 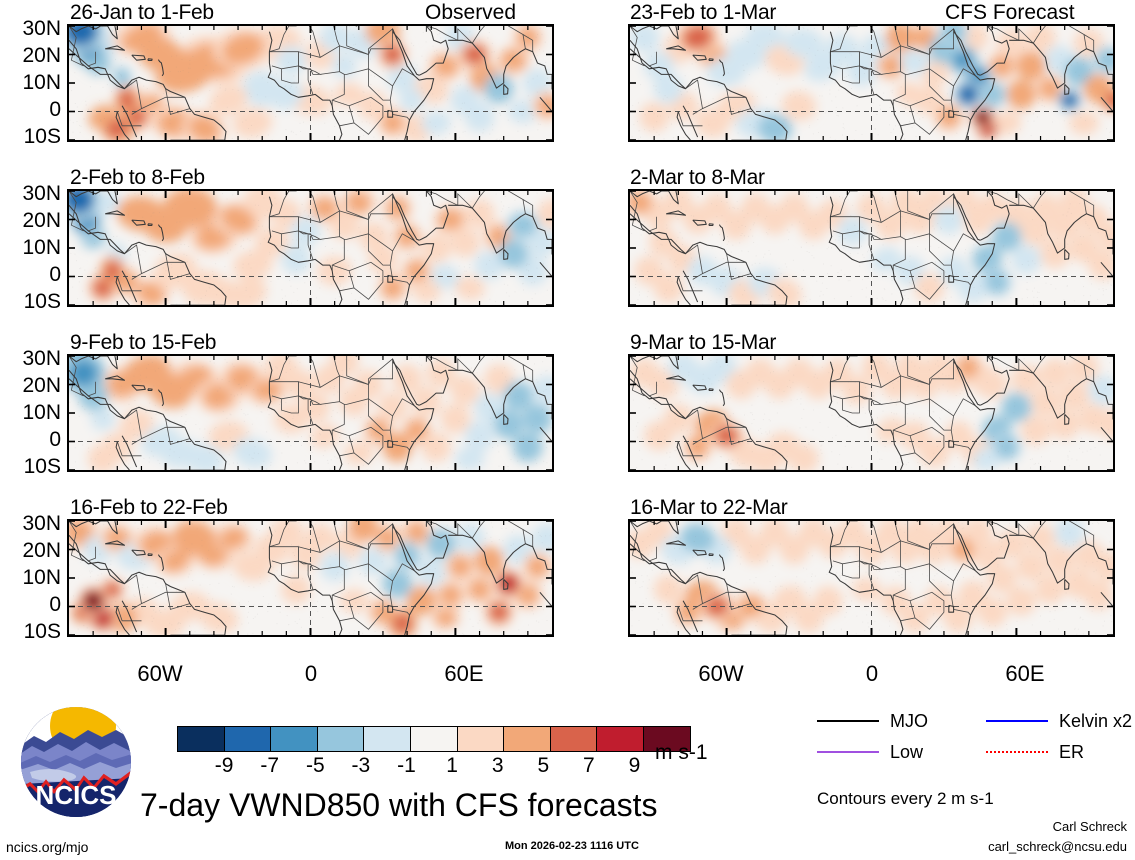 What do you see at coordinates (55, 109) in the screenshot?
I see `ytick-label-0-row1: 0` at bounding box center [55, 109].